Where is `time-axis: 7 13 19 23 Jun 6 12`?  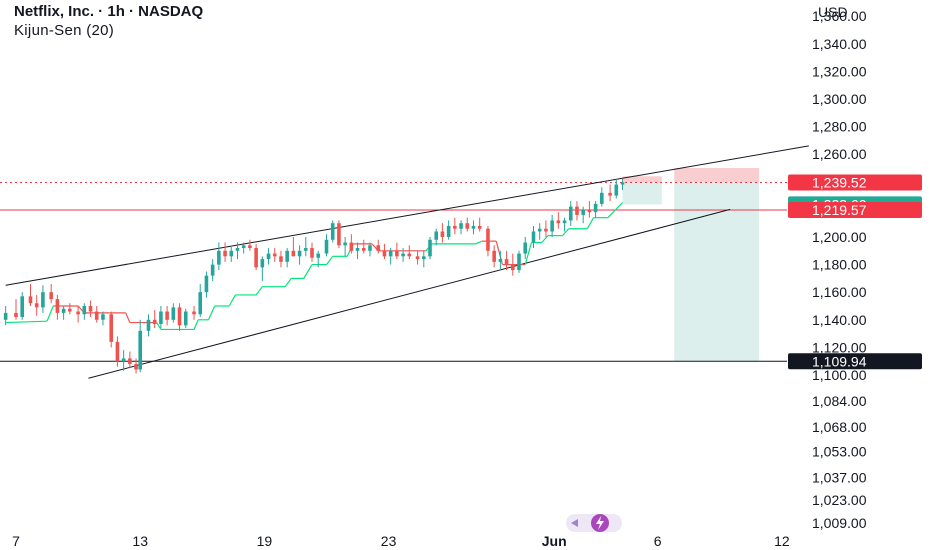
time-axis: 7 13 19 23 Jun 6 12 is located at coordinates (401, 541).